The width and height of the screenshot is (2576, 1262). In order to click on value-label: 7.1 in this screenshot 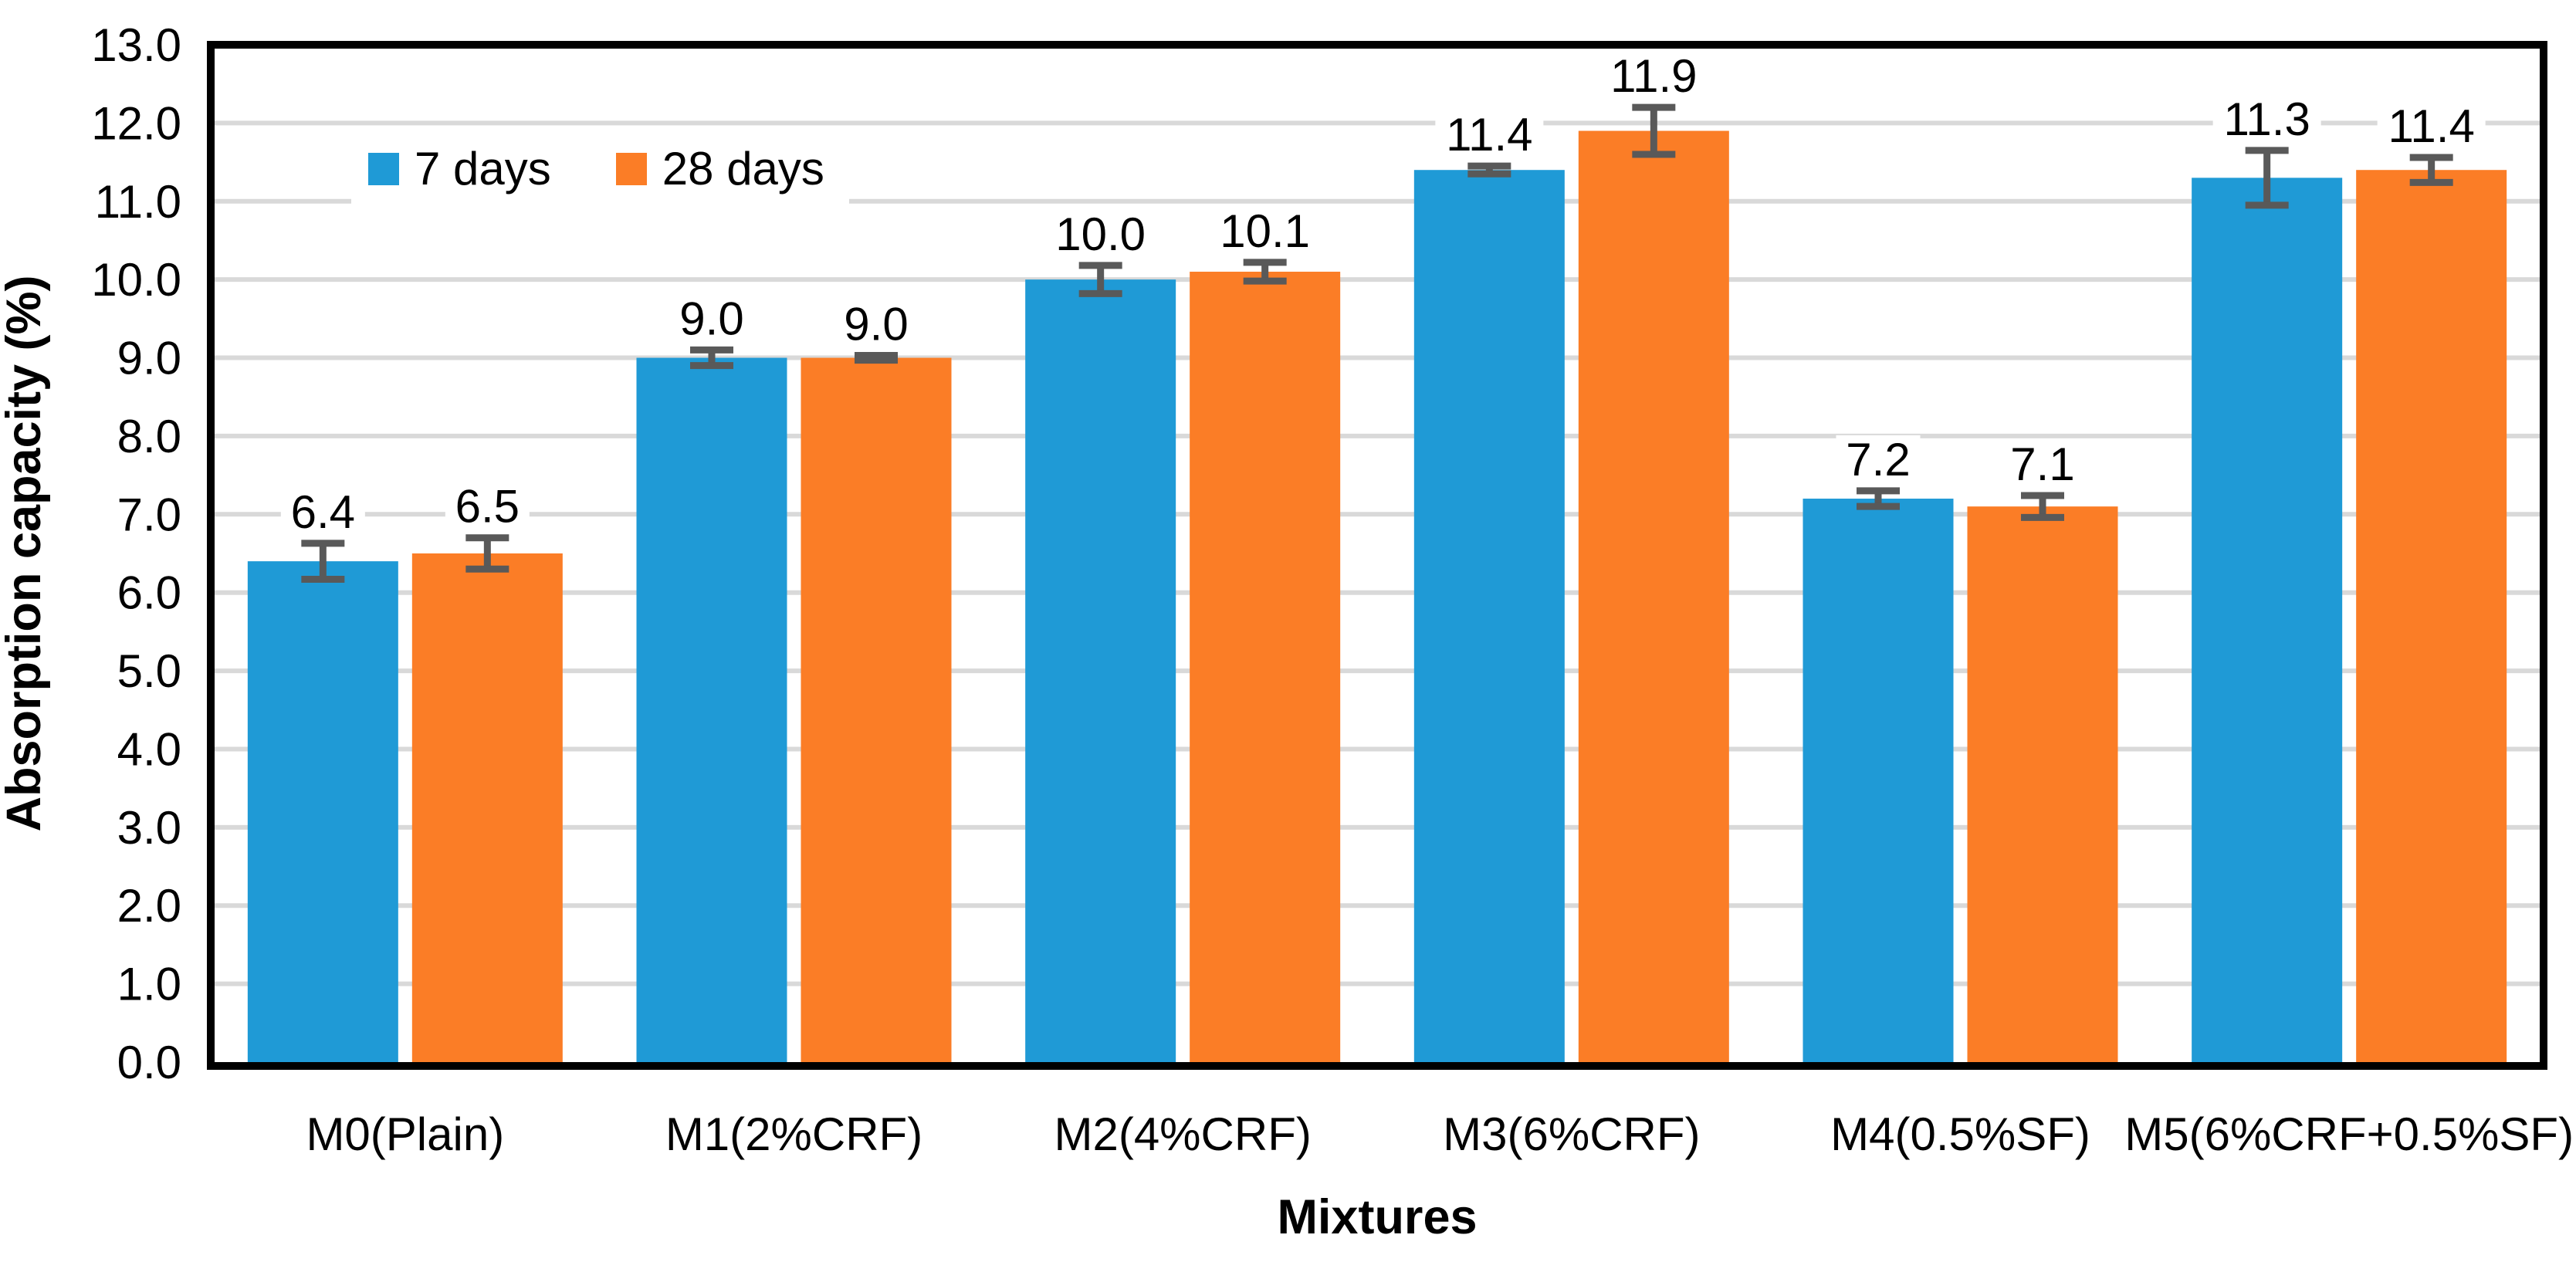, I will do `click(2042, 464)`.